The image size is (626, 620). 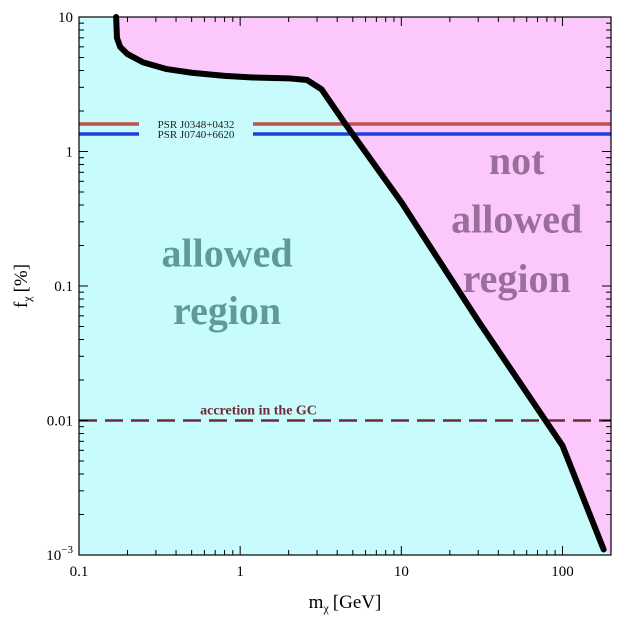 I want to click on y-tick-label: 0.1, so click(x=63, y=287).